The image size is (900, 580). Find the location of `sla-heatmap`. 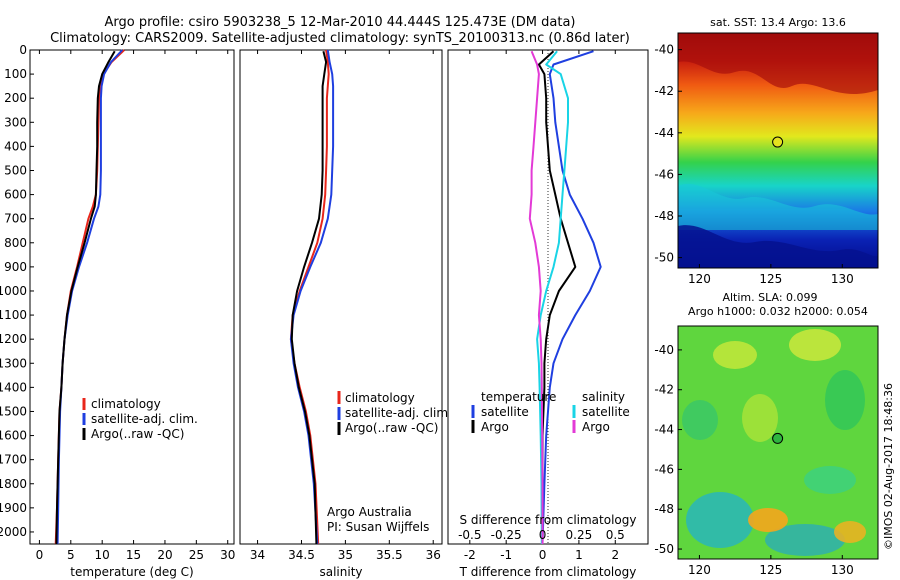

sla-heatmap is located at coordinates (778, 442).